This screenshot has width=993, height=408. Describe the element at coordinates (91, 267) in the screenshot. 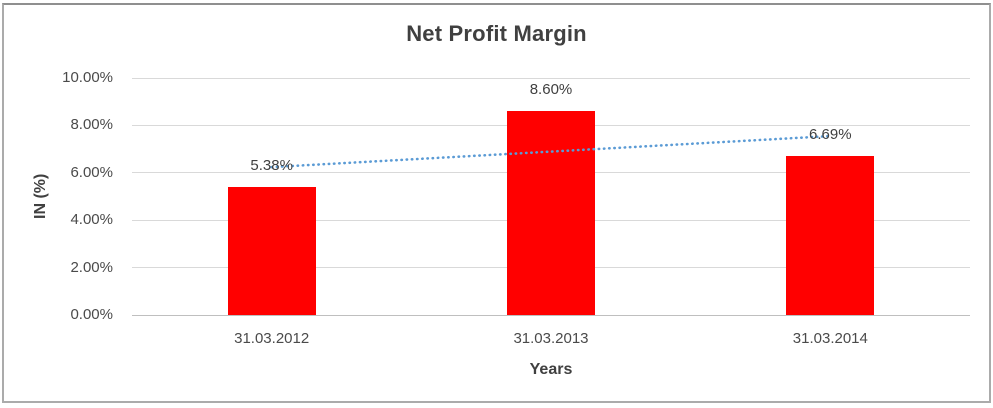

I see `y-tick-label: 2.00%` at that location.